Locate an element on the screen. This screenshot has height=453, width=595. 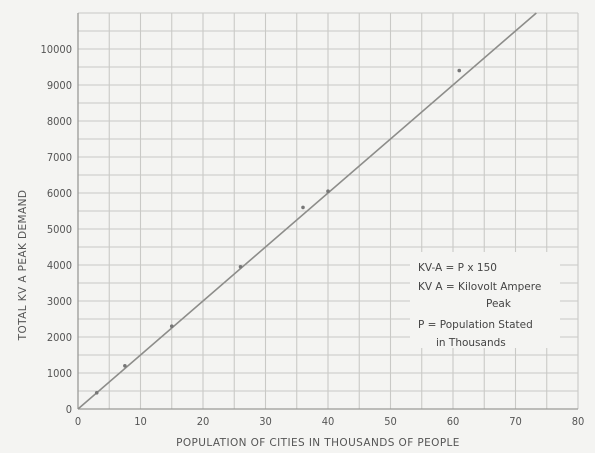
y-tick-label: 3000 is located at coordinates (59, 301).